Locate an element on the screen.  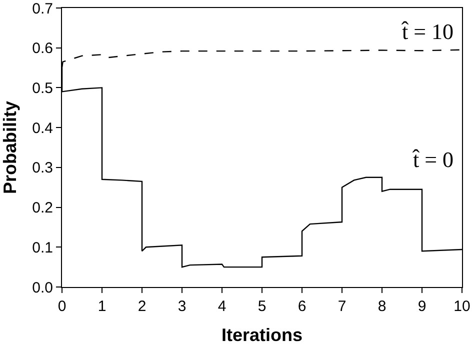
series-label: t̂ = 10 is located at coordinates (427, 31).